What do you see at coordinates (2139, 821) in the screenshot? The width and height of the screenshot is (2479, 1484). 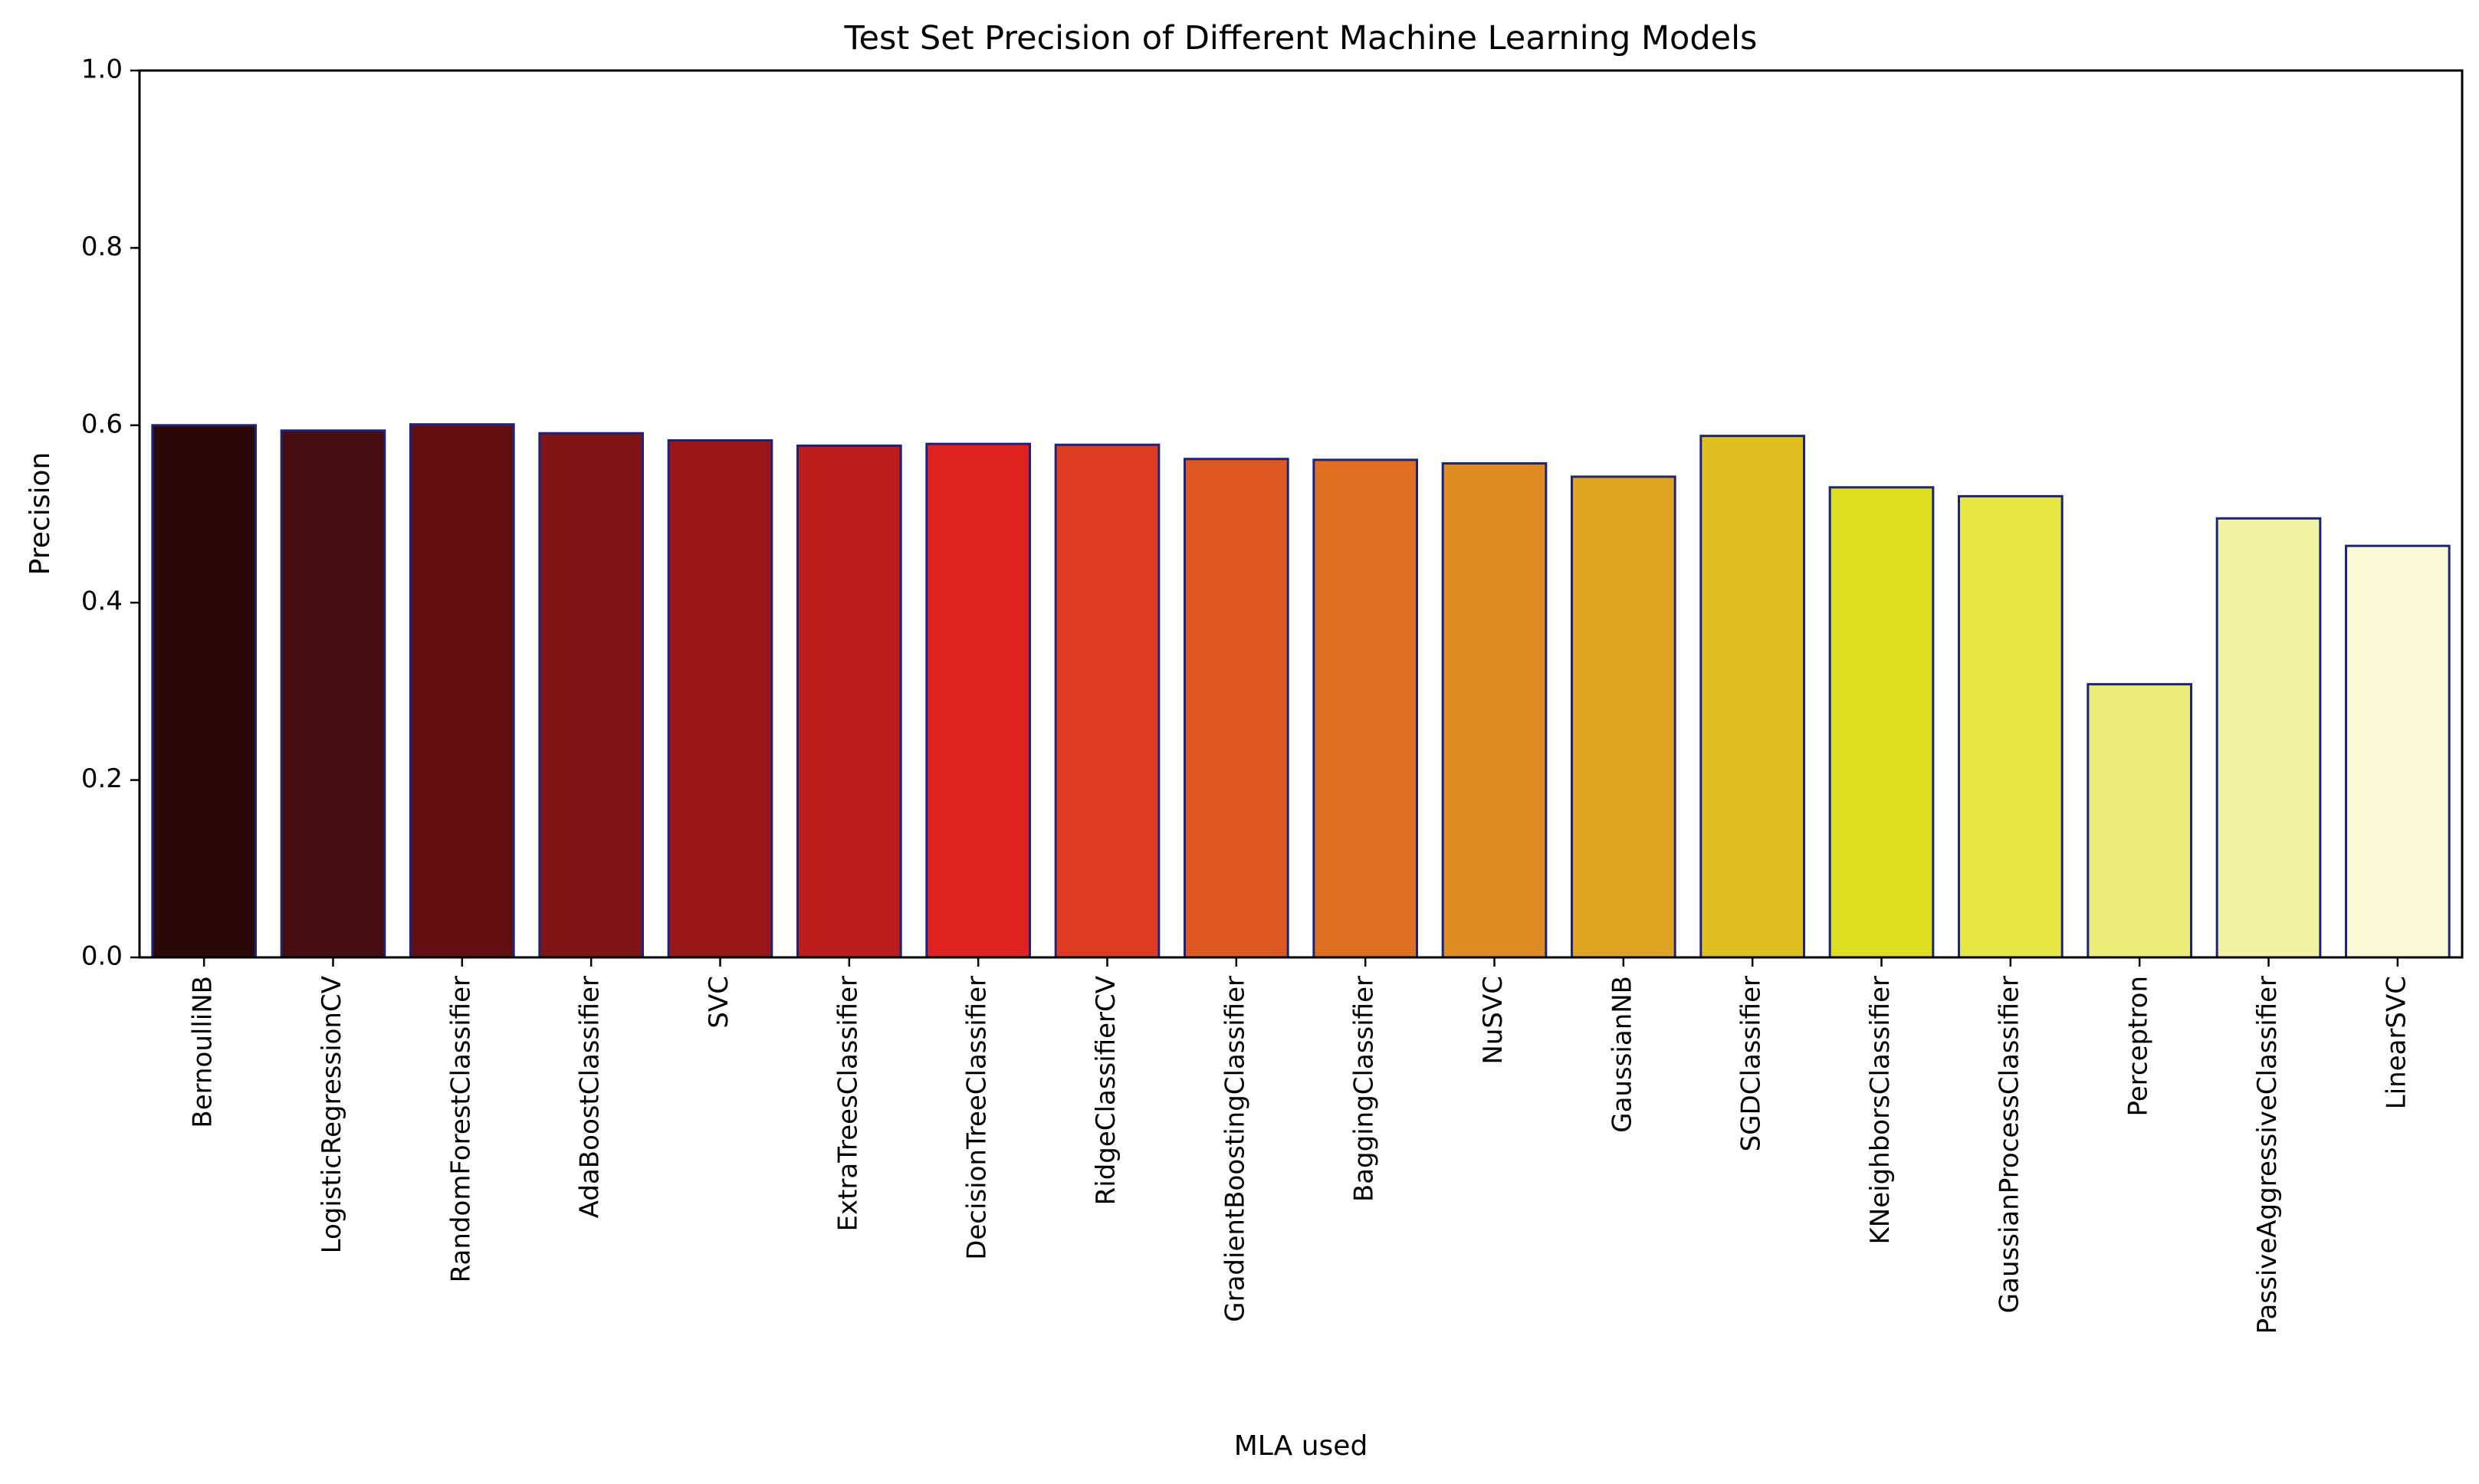 I see `bar-Perceptron` at bounding box center [2139, 821].